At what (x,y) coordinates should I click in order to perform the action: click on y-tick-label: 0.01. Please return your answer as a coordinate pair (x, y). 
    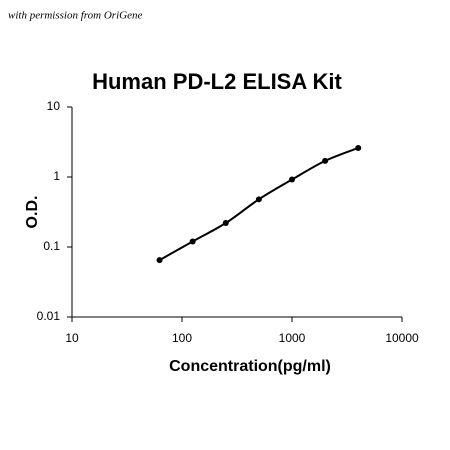
    Looking at the image, I should click on (49, 316).